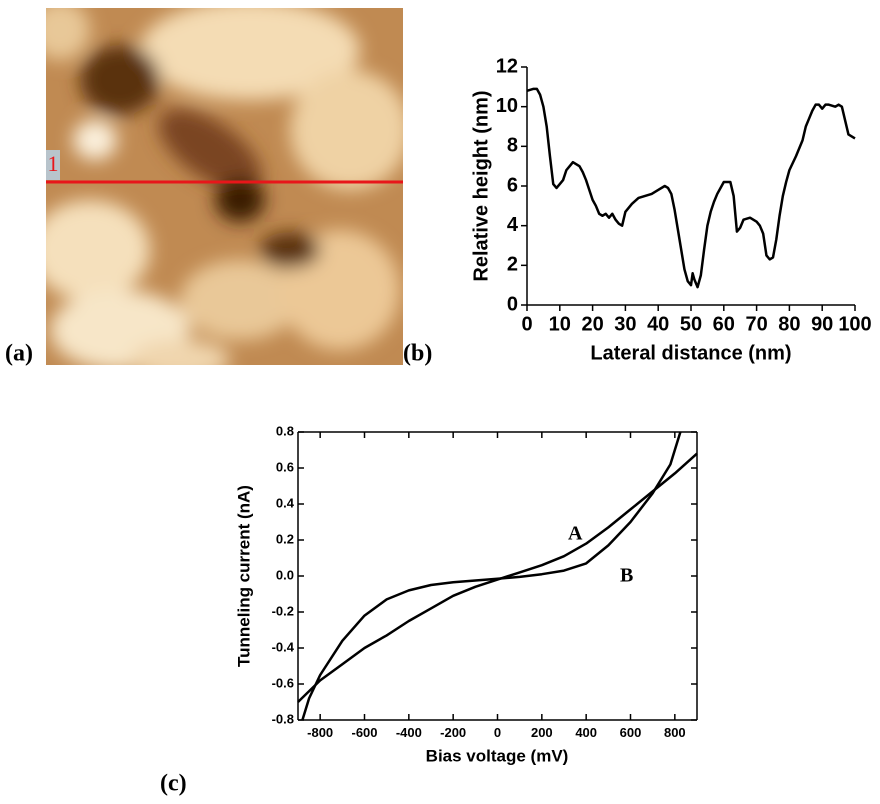  What do you see at coordinates (625, 324) in the screenshot?
I see `x-tick-label: 30` at bounding box center [625, 324].